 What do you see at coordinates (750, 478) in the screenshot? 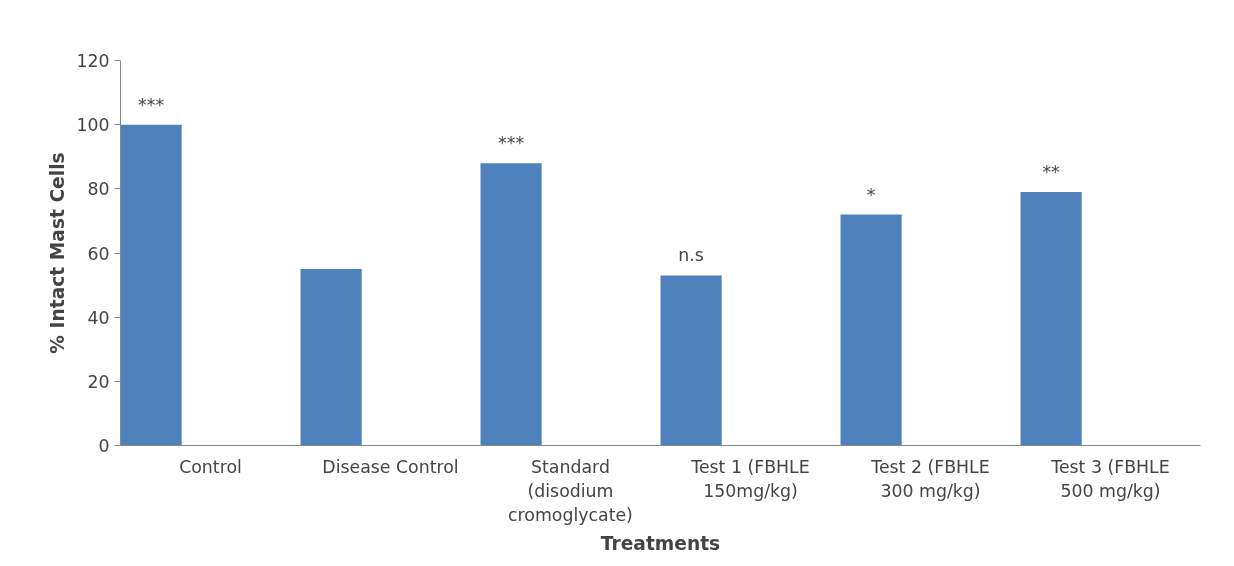
I see `x-tick-label: Test 1 (FBHLE 150mg/kg)` at bounding box center [750, 478].